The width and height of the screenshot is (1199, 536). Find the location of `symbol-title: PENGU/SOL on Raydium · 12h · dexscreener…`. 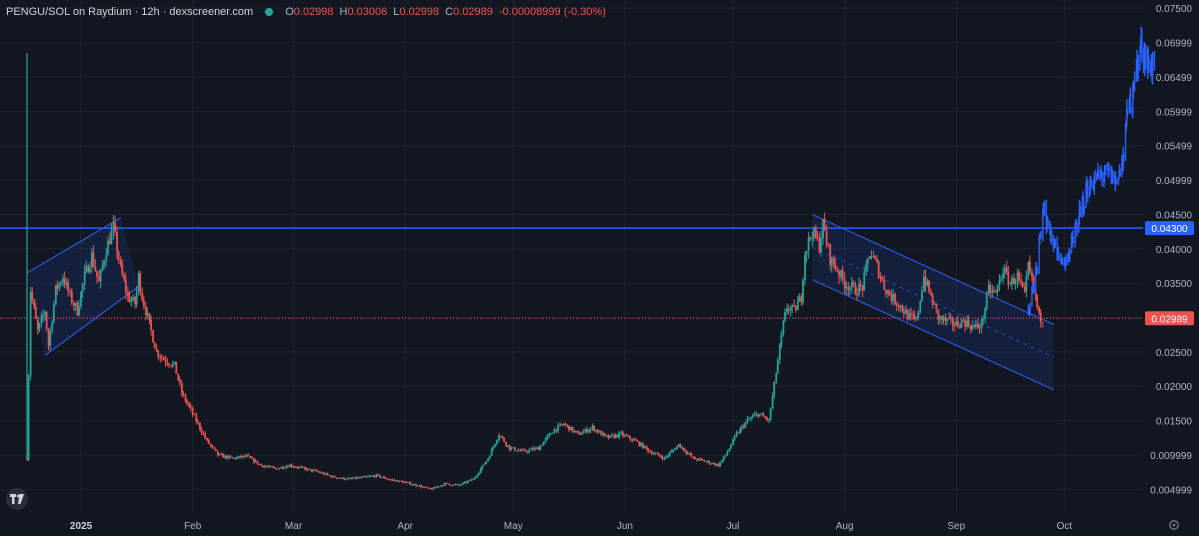

symbol-title: PENGU/SOL on Raydium · 12h · dexscreener… is located at coordinates (130, 12).